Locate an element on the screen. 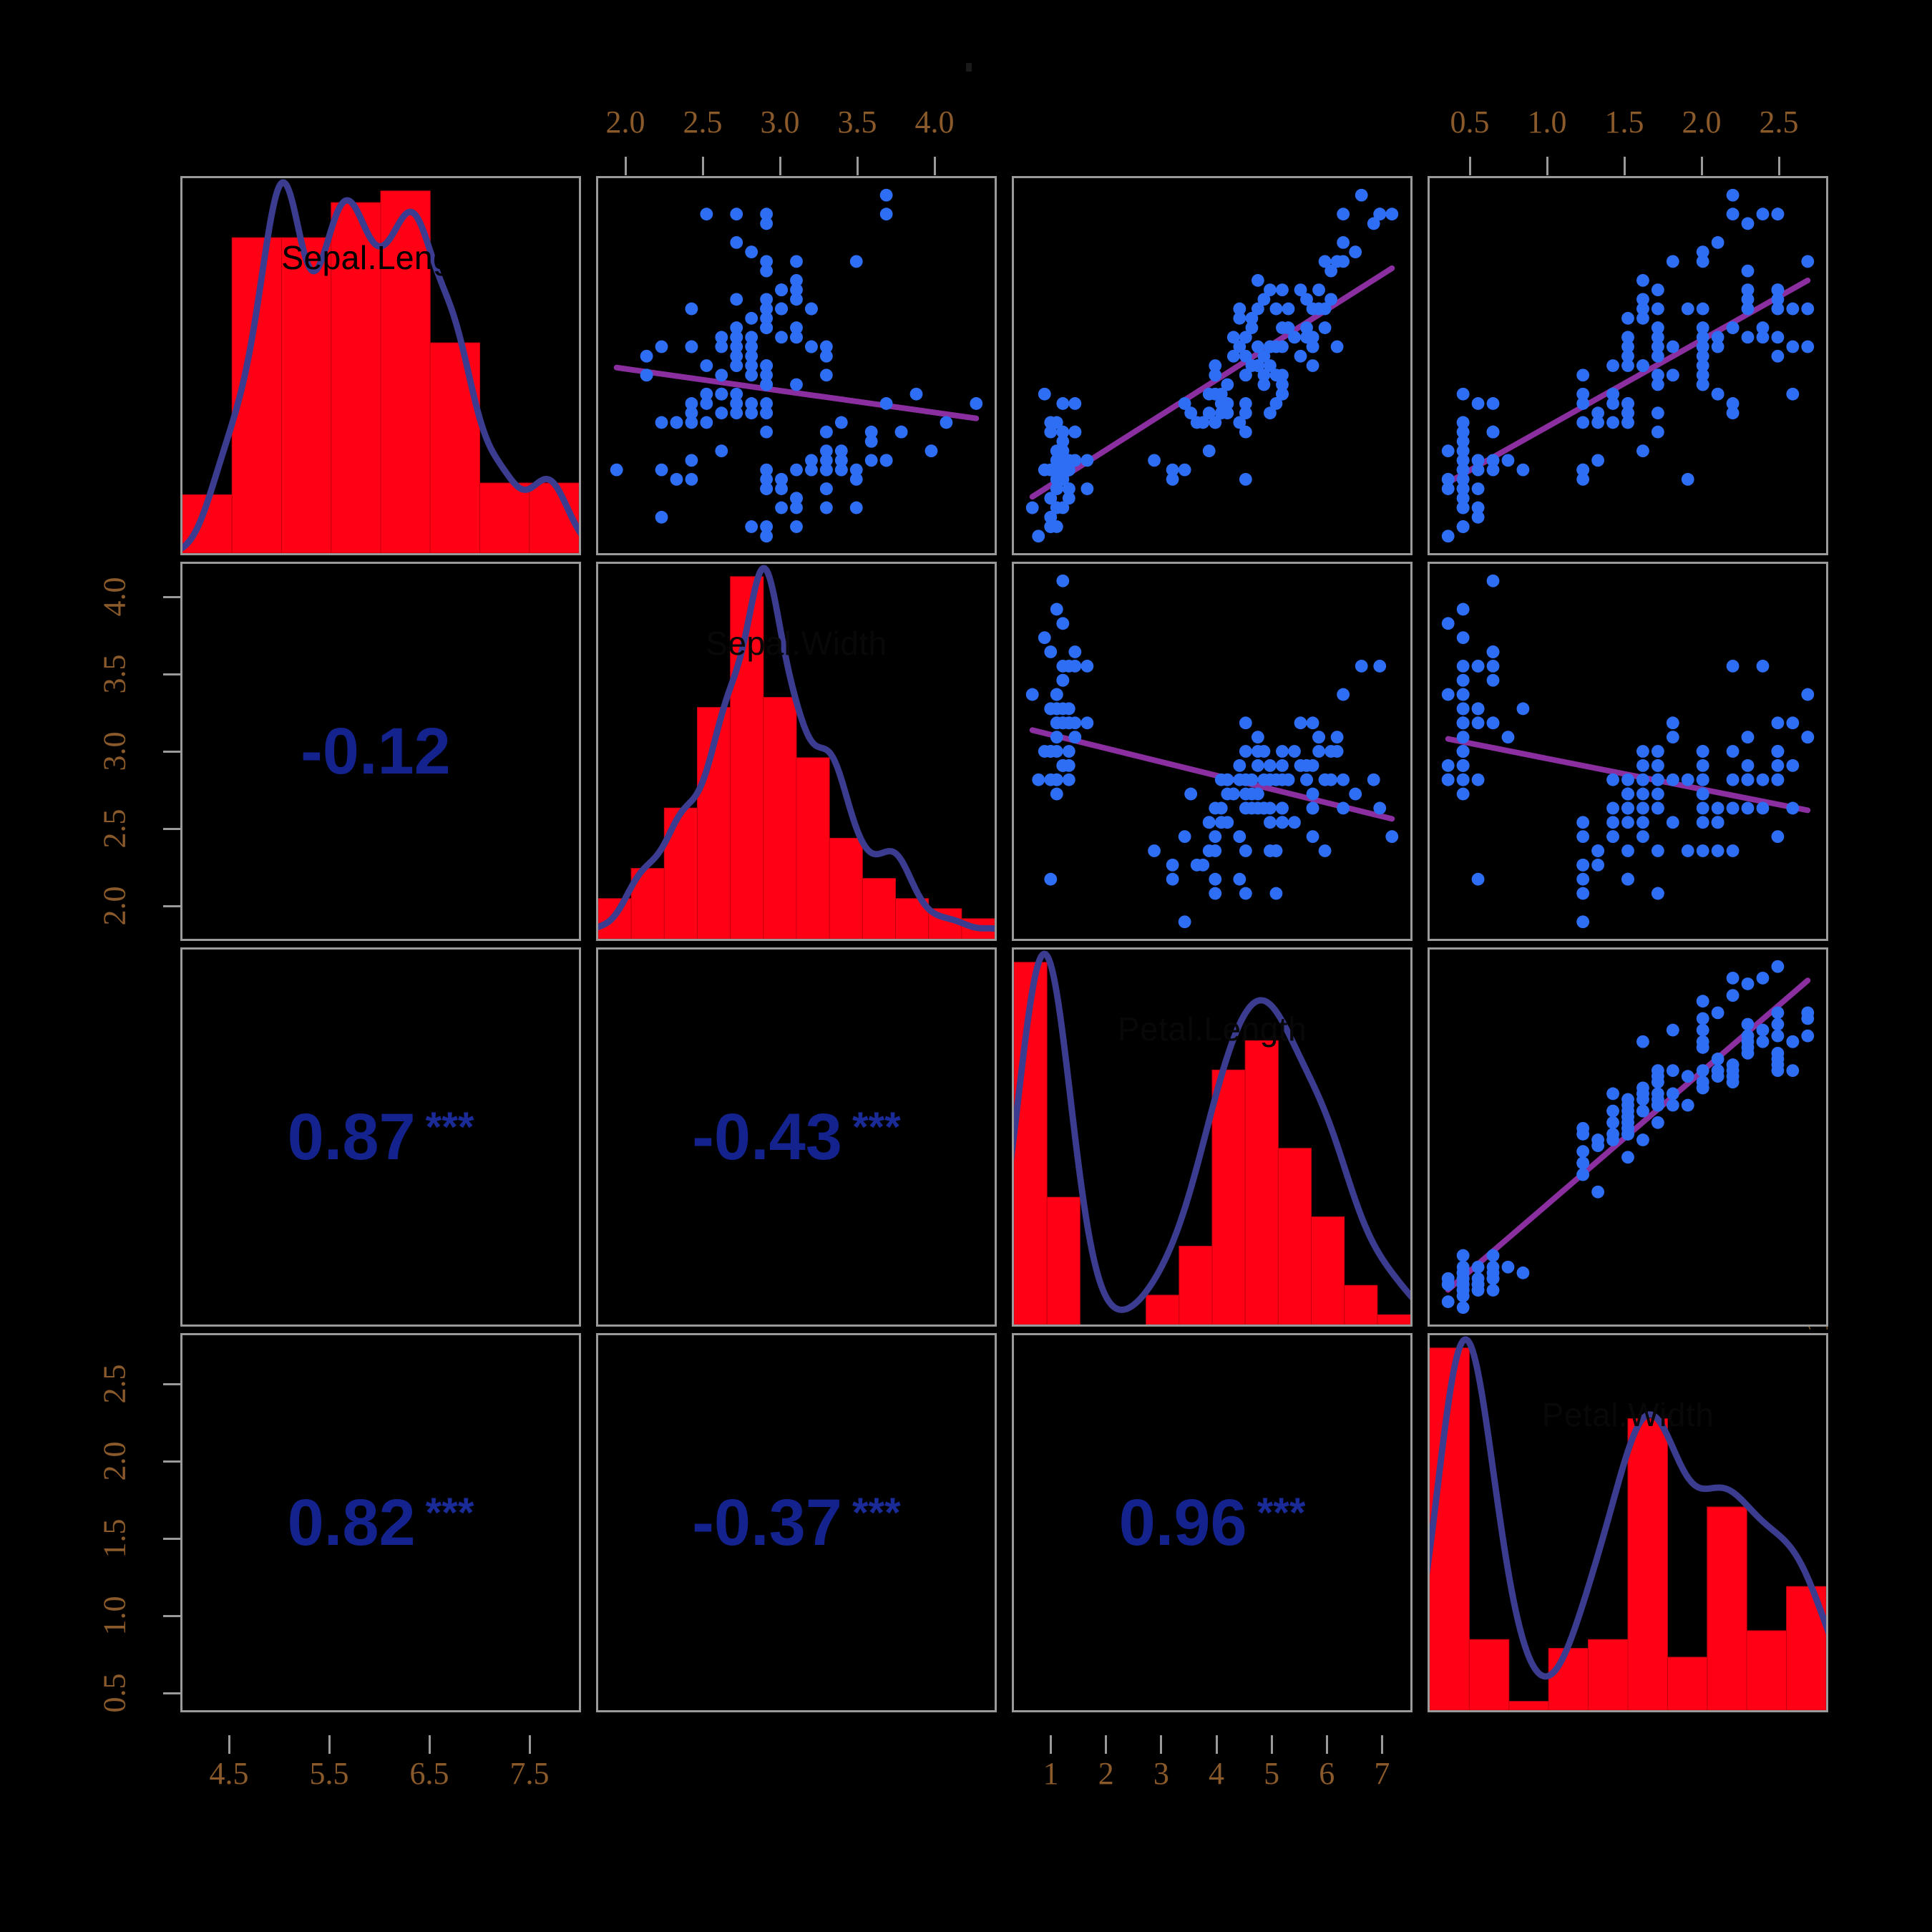 This screenshot has width=1932, height=1932. cell-diag-petal-length: Petal.Length is located at coordinates (1212, 1137).